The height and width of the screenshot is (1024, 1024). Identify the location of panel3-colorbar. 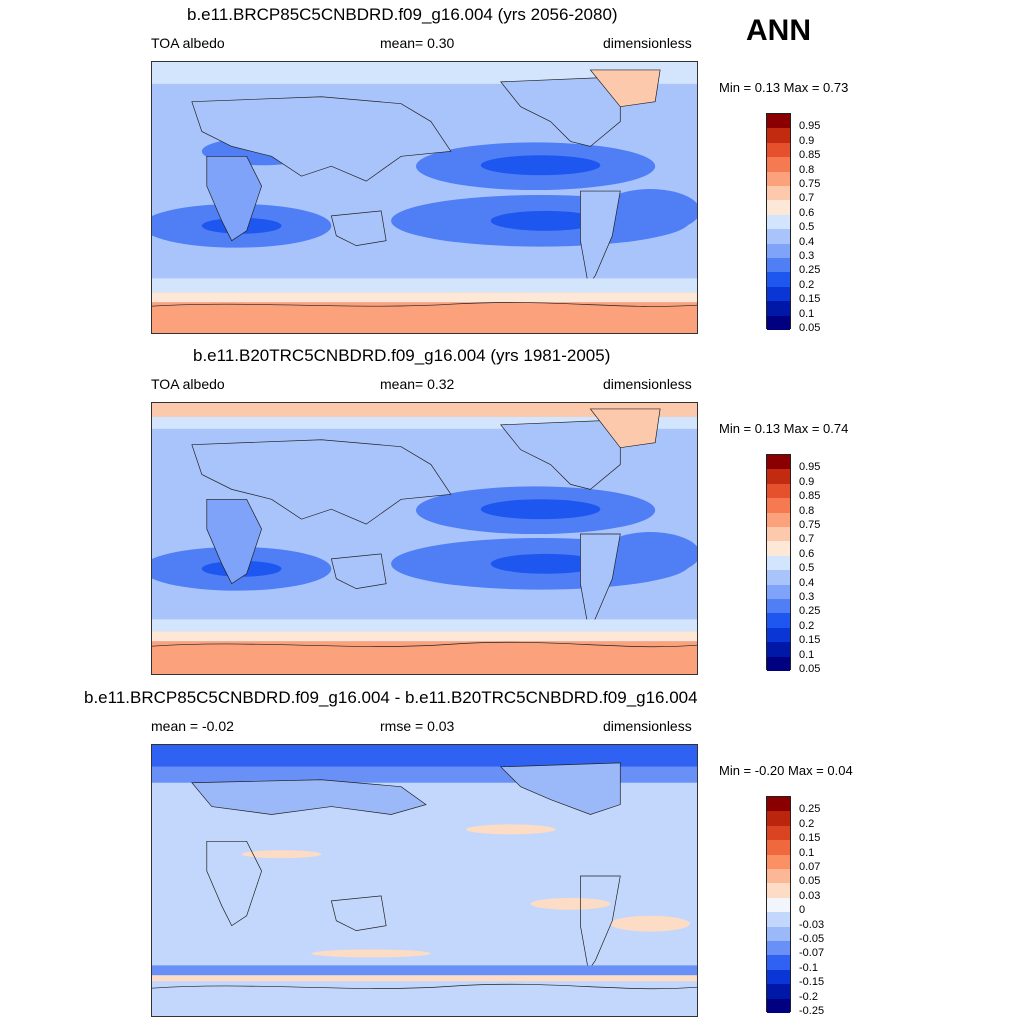
(778, 905).